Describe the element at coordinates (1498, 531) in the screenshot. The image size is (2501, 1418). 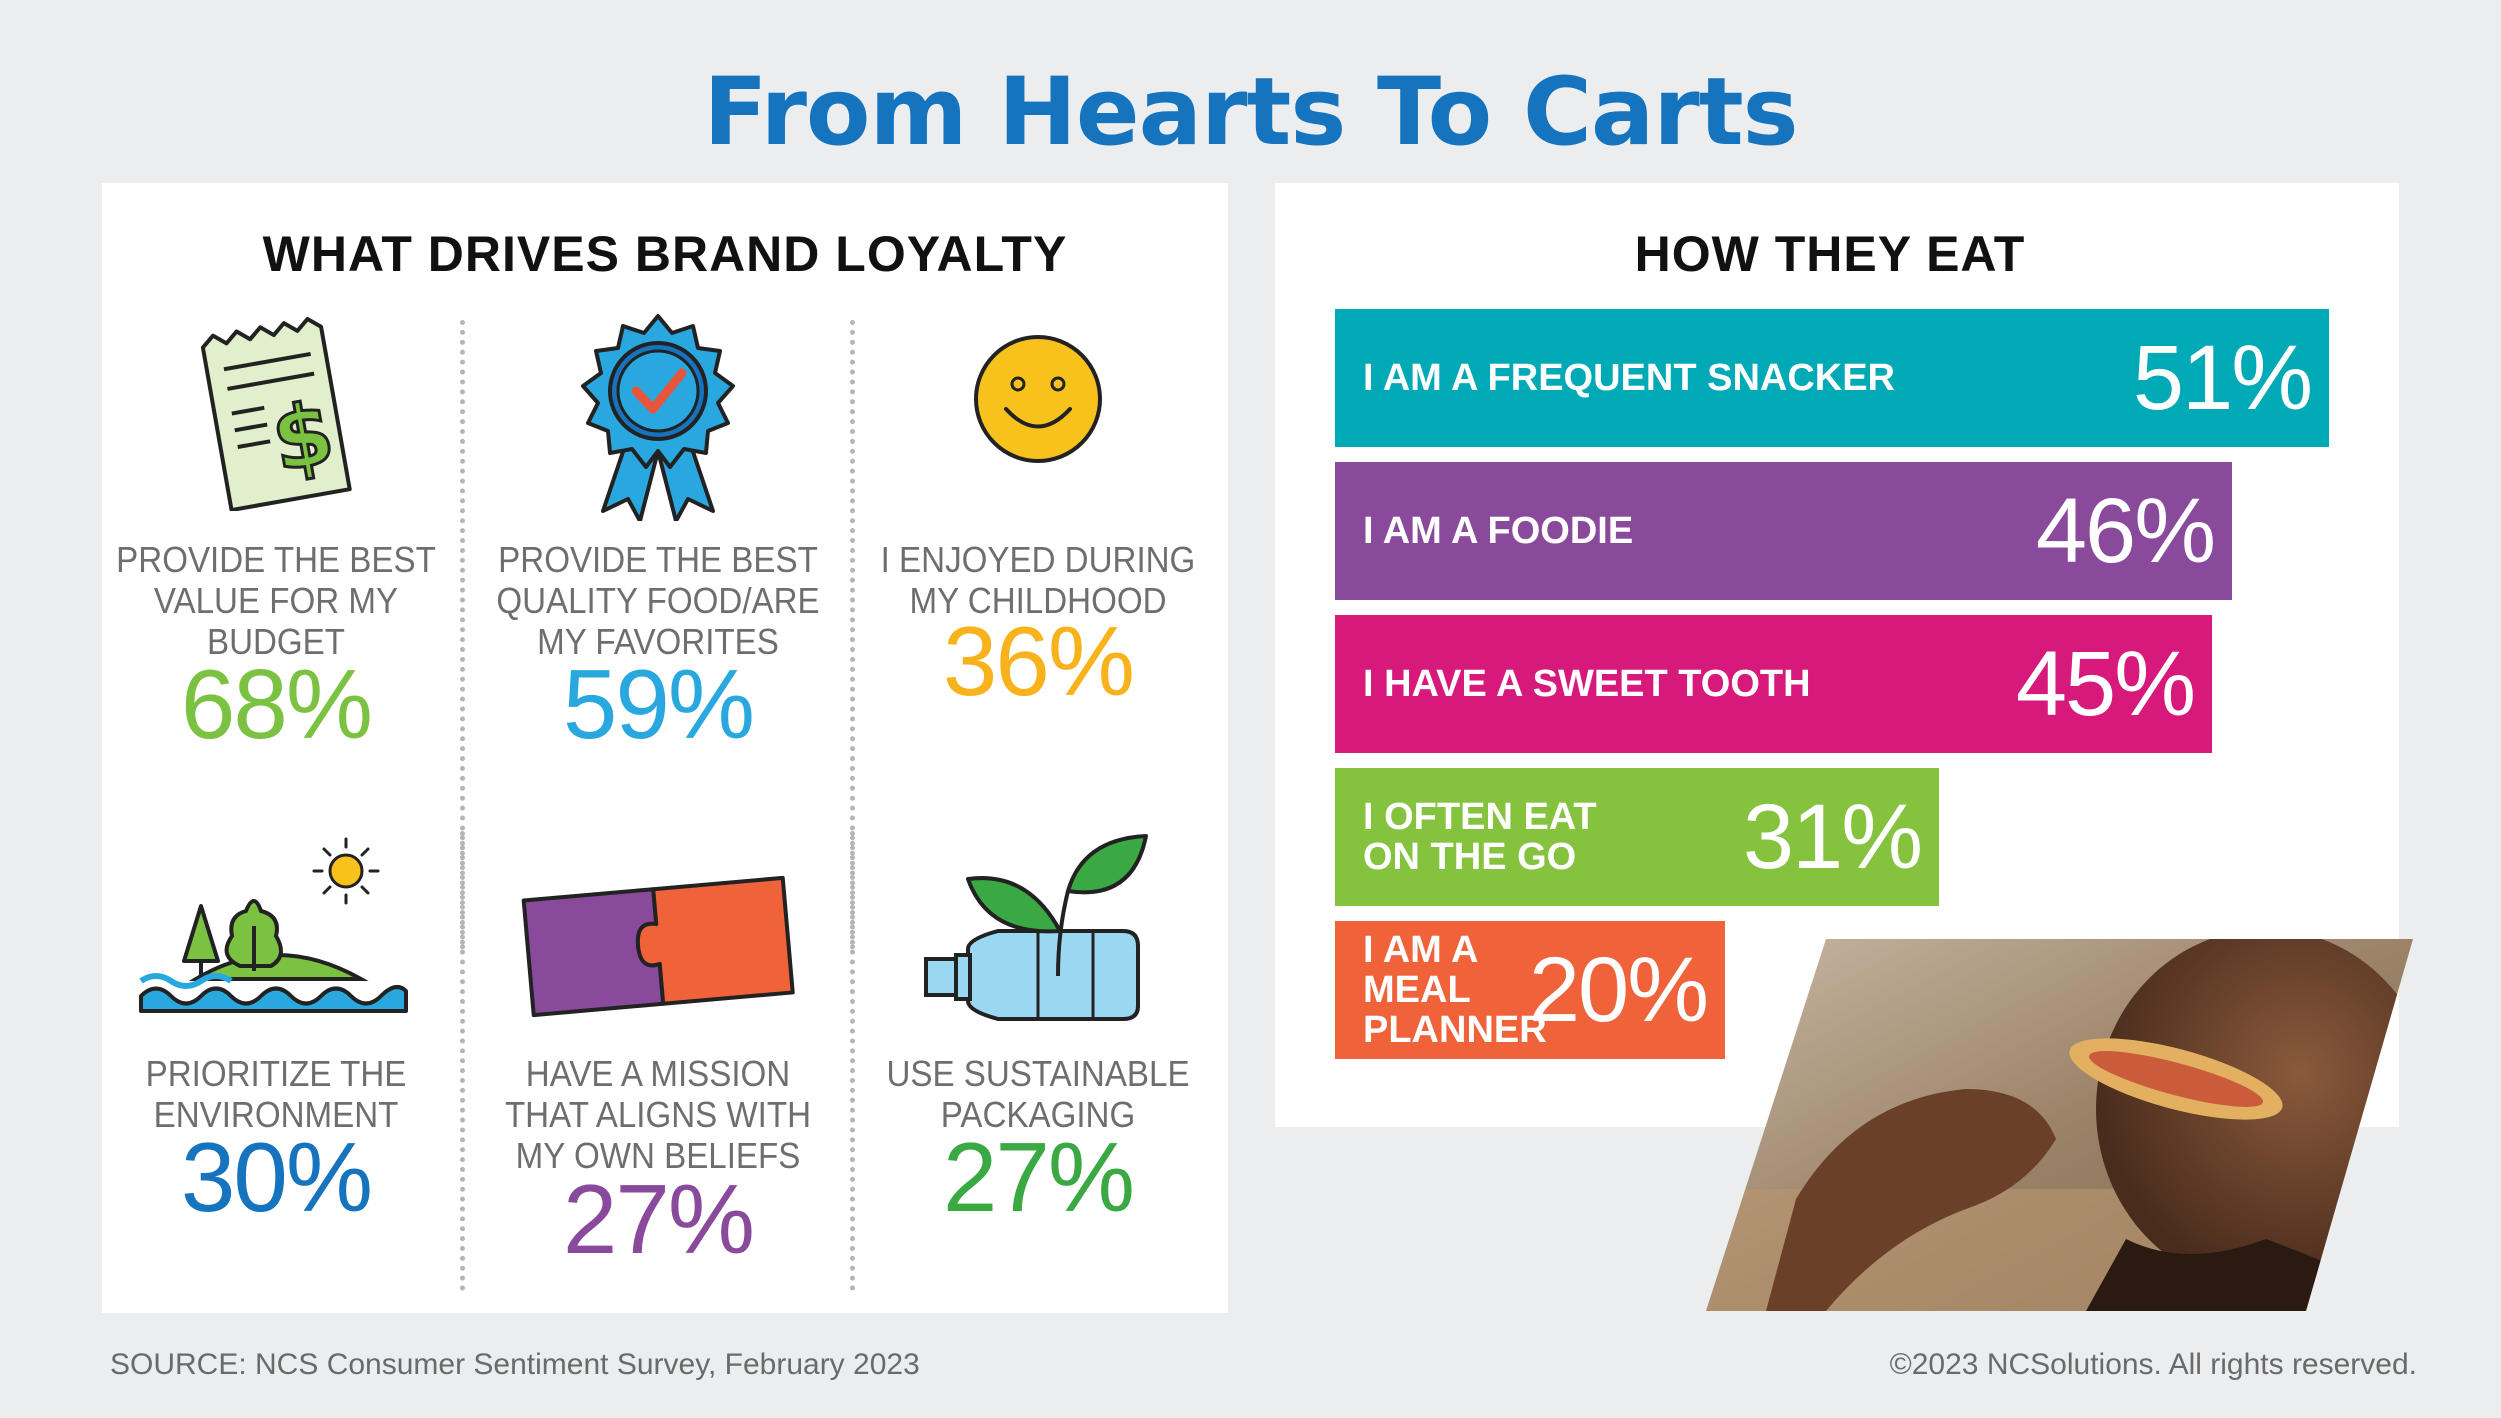
I see `bar-label: I AM A FOODIE` at that location.